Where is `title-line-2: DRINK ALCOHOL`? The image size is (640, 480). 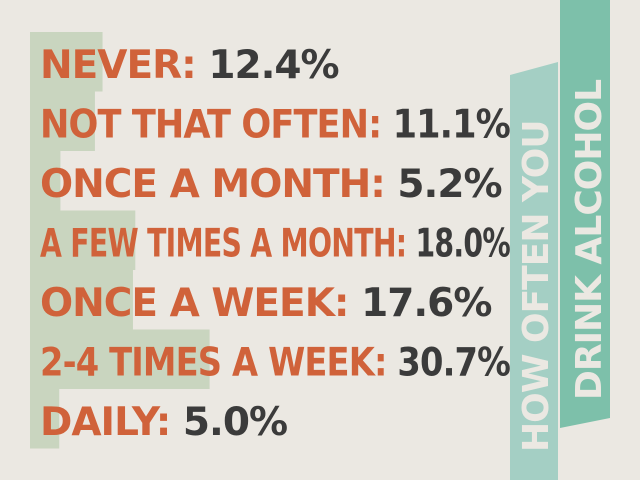 title-line-2: DRINK ALCOHOL is located at coordinates (589, 240).